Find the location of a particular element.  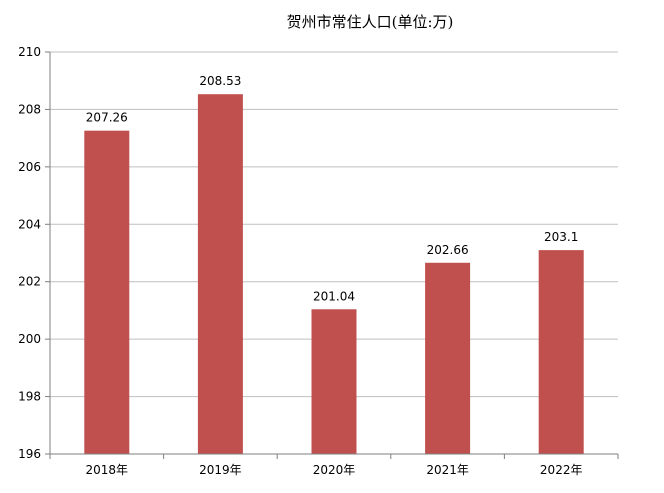

data-label-3: 202.66 is located at coordinates (448, 250).